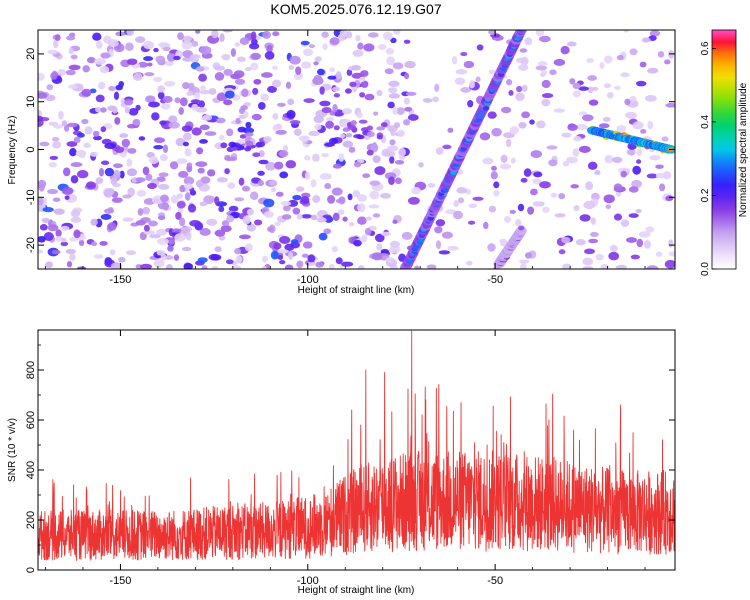 The height and width of the screenshot is (600, 750). What do you see at coordinates (12, 150) in the screenshot?
I see `spectrogram-y-label: Frequency (Hz)` at bounding box center [12, 150].